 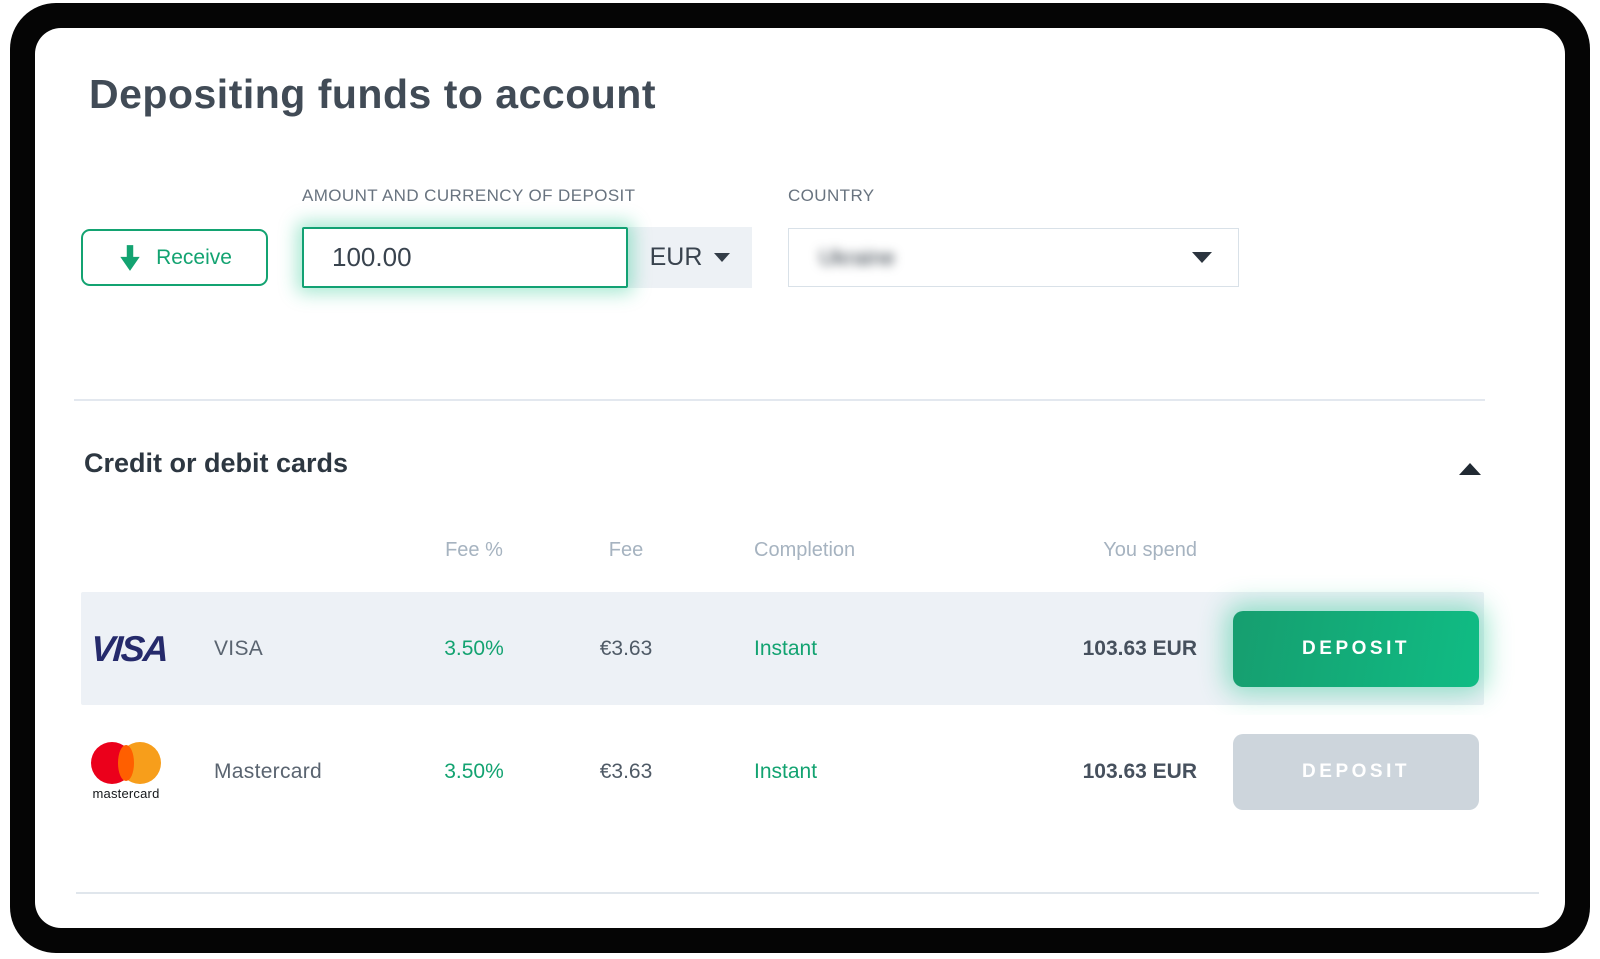 I want to click on amount-label: AMOUNT AND CURRENCY OF DEPOSIT, so click(x=469, y=195).